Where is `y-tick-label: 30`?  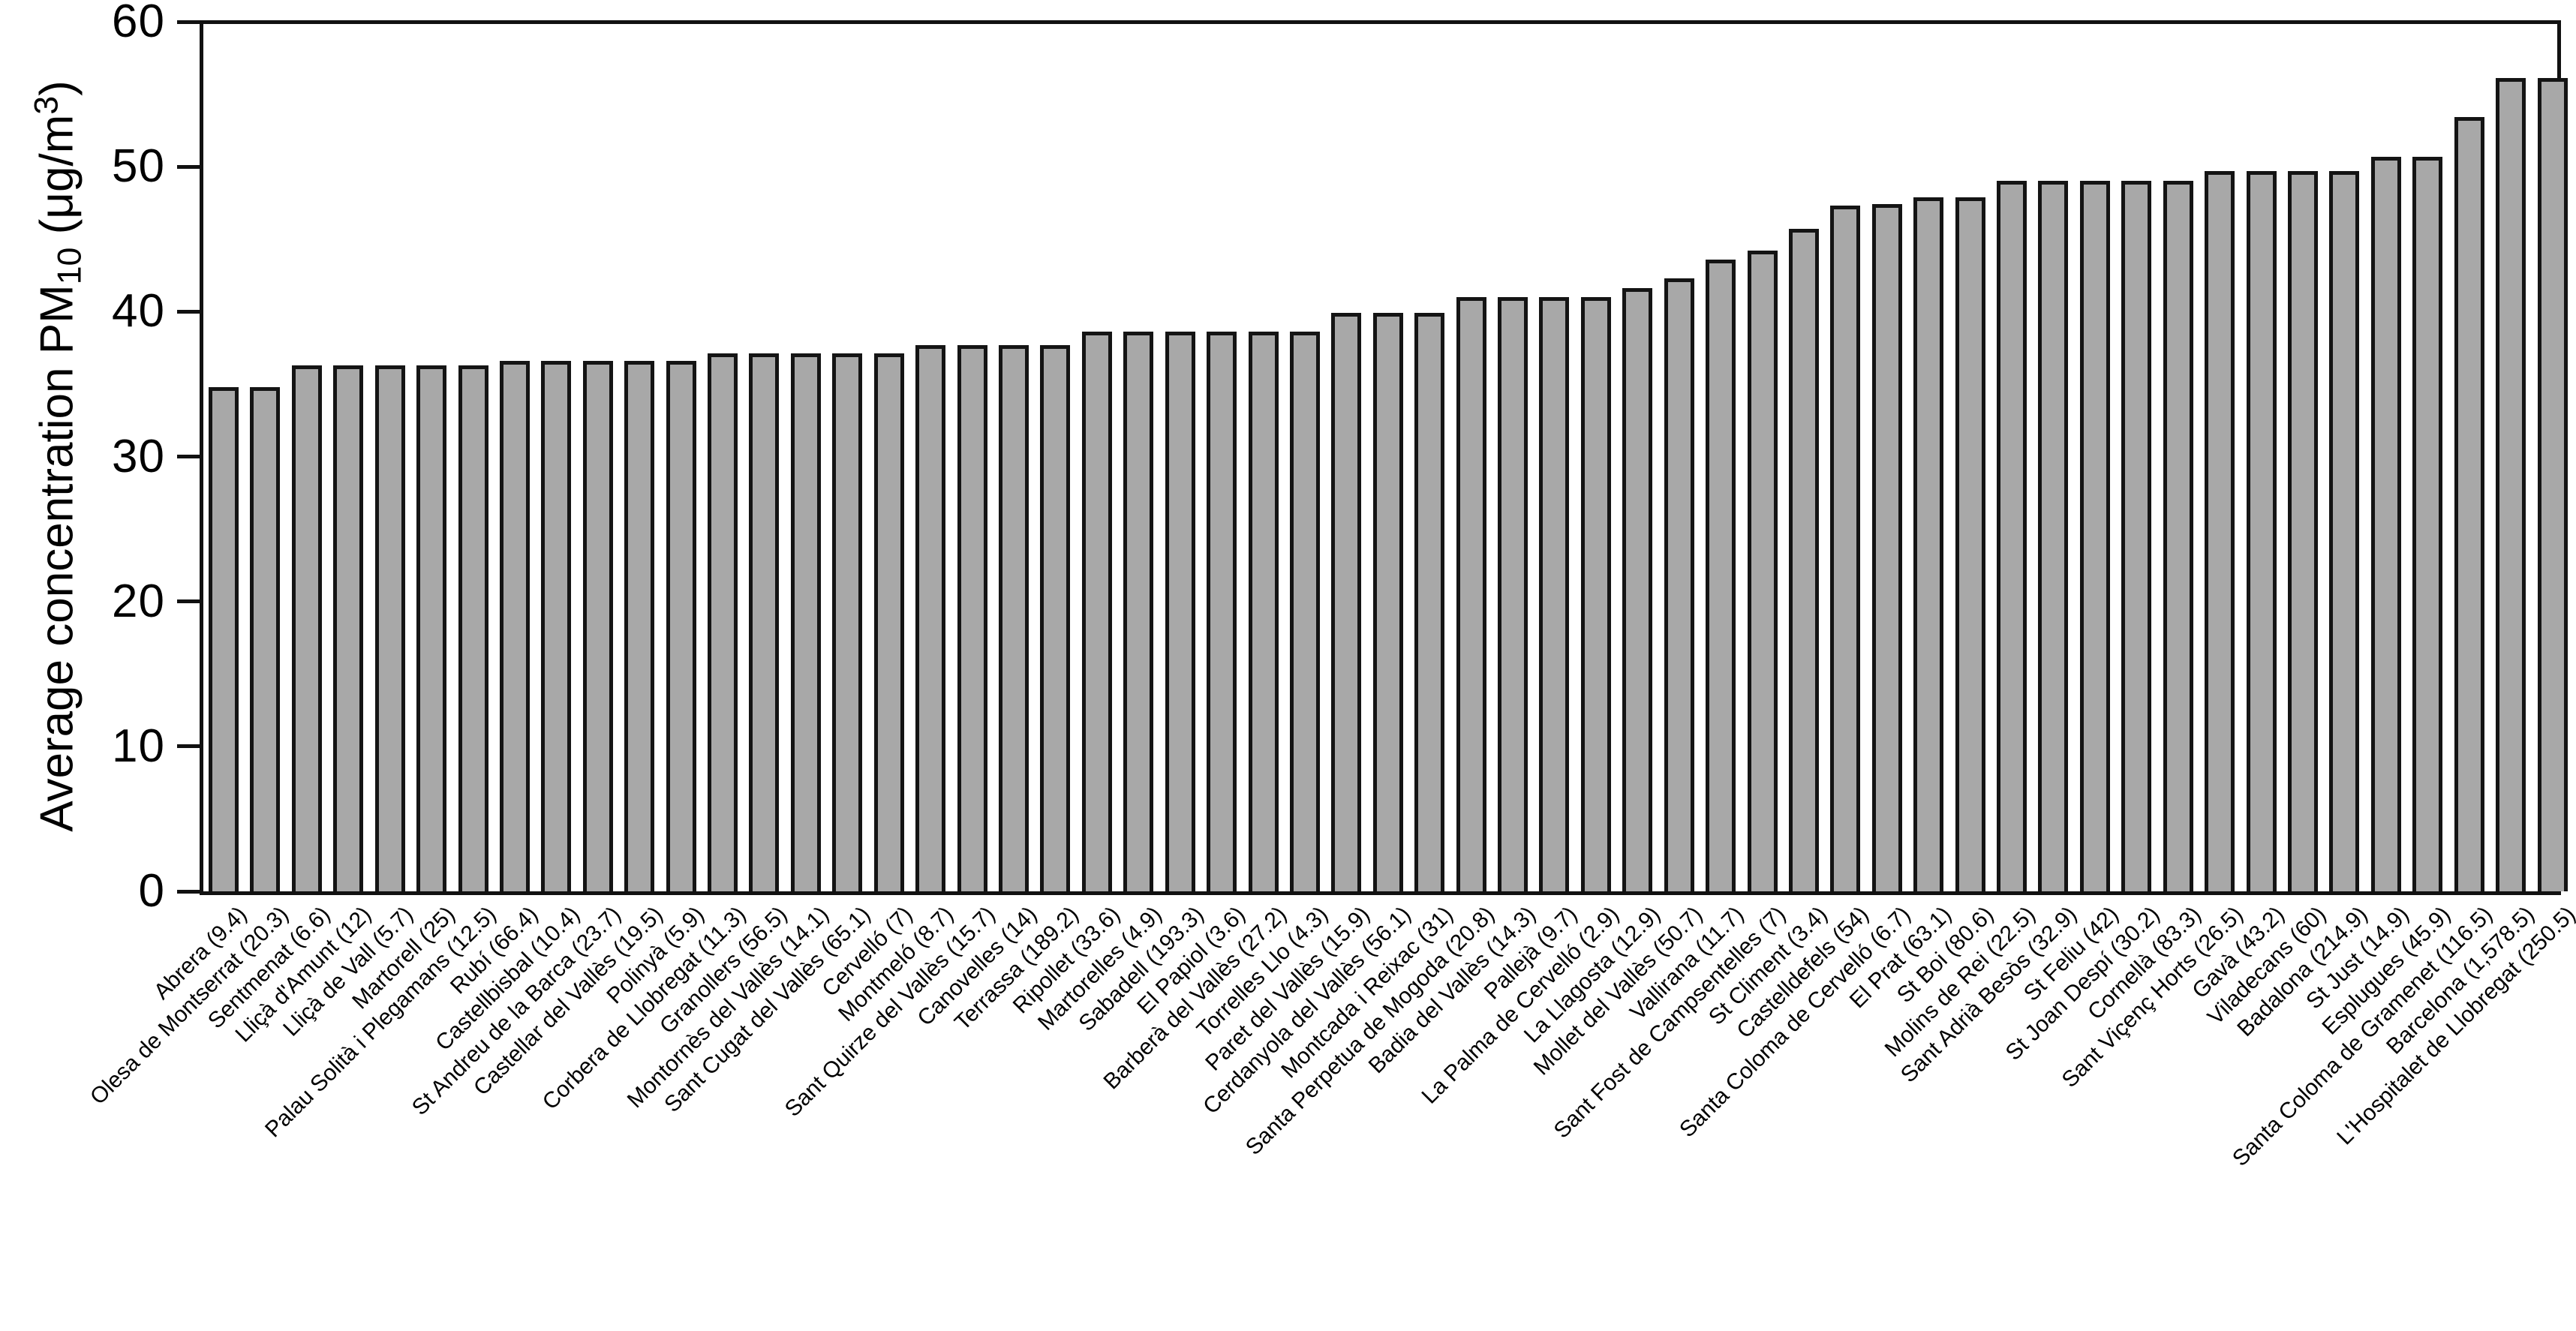 y-tick-label: 30 is located at coordinates (138, 456).